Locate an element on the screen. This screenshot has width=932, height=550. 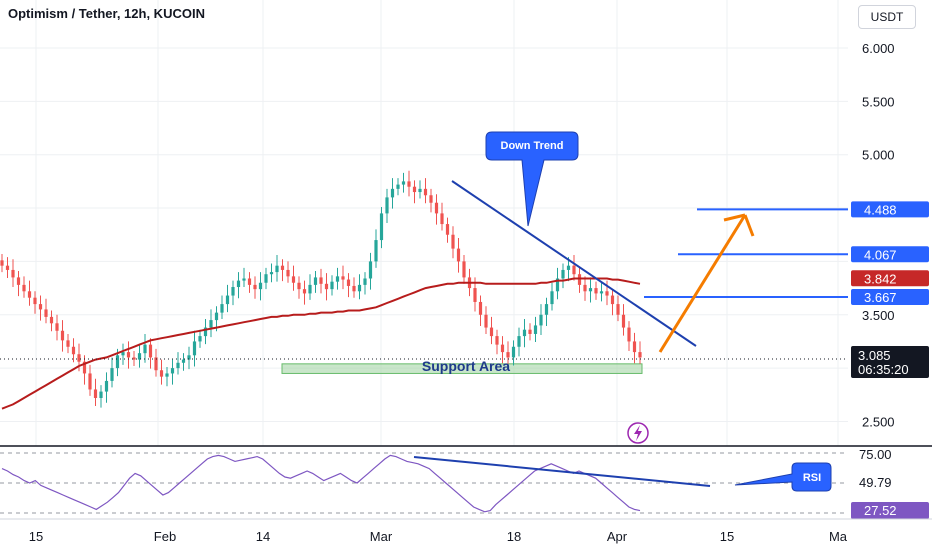
resistance-levels is located at coordinates (746, 253).